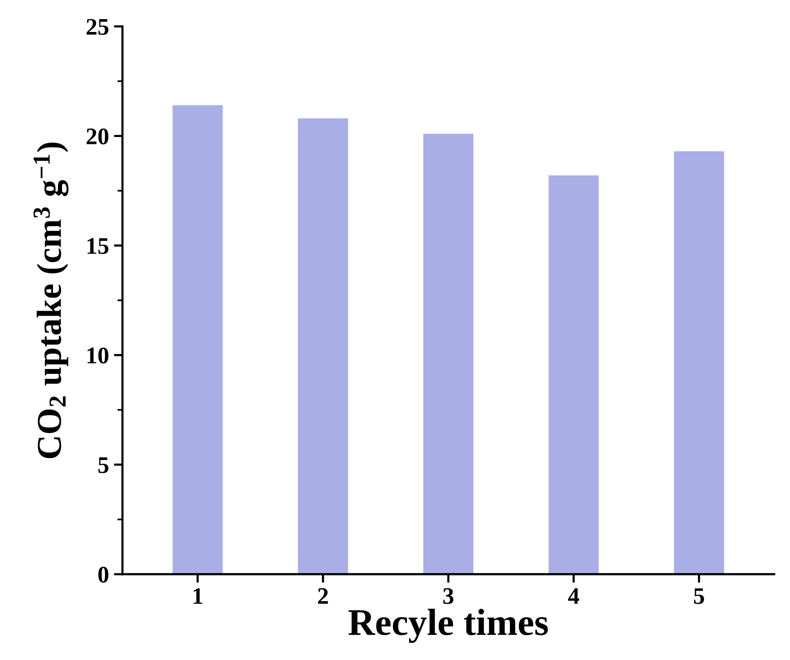  Describe the element at coordinates (97, 136) in the screenshot. I see `y-tick-label: 20` at that location.